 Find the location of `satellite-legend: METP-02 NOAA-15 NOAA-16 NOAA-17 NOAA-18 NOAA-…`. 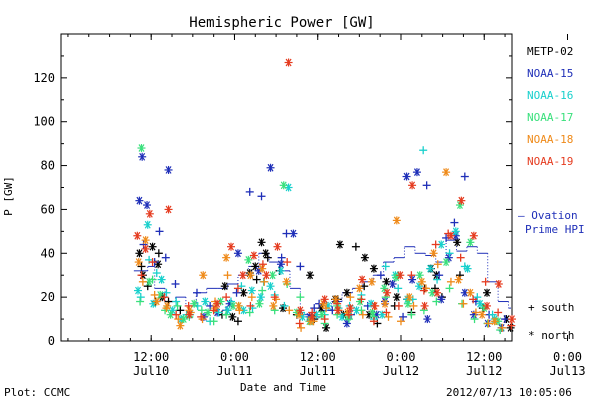

satellite-legend: METP-02 NOAA-15 NOAA-16 NOAA-17 NOAA-18 NOAA-… is located at coordinates (550, 106).